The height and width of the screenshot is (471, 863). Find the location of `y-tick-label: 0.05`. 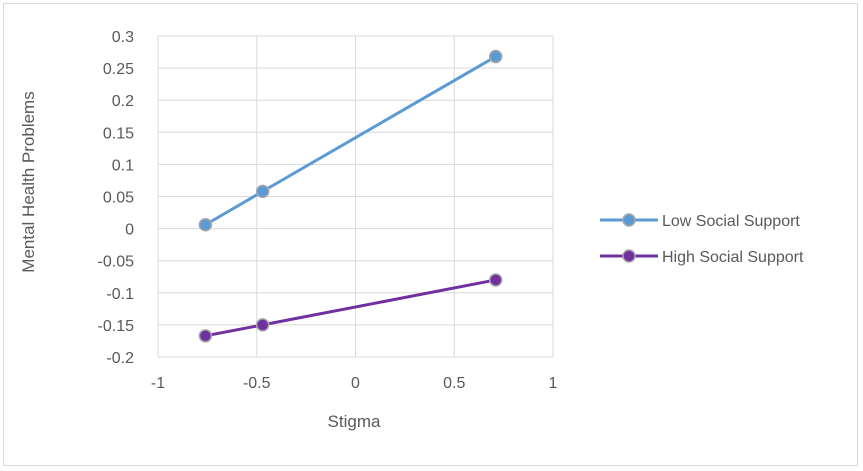

y-tick-label: 0.05 is located at coordinates (118, 198).